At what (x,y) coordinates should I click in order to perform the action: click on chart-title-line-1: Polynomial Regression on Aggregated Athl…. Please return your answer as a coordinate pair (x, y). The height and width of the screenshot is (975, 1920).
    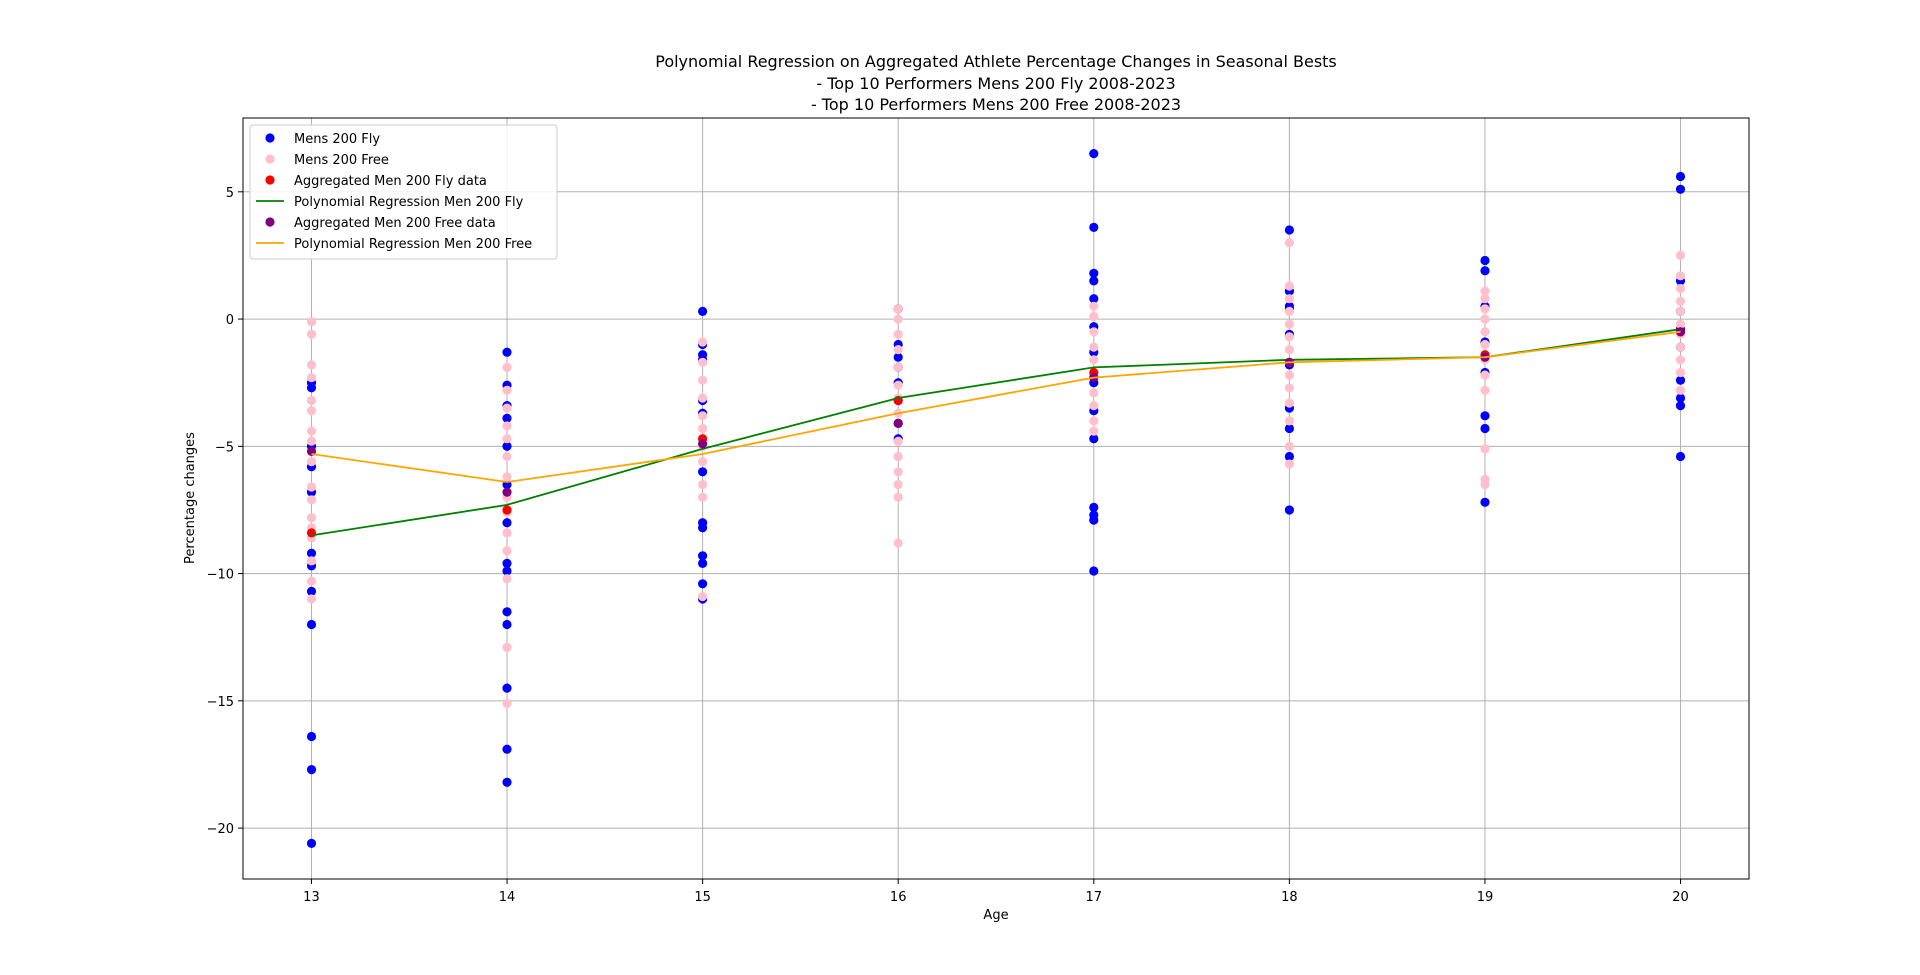
    Looking at the image, I should click on (996, 61).